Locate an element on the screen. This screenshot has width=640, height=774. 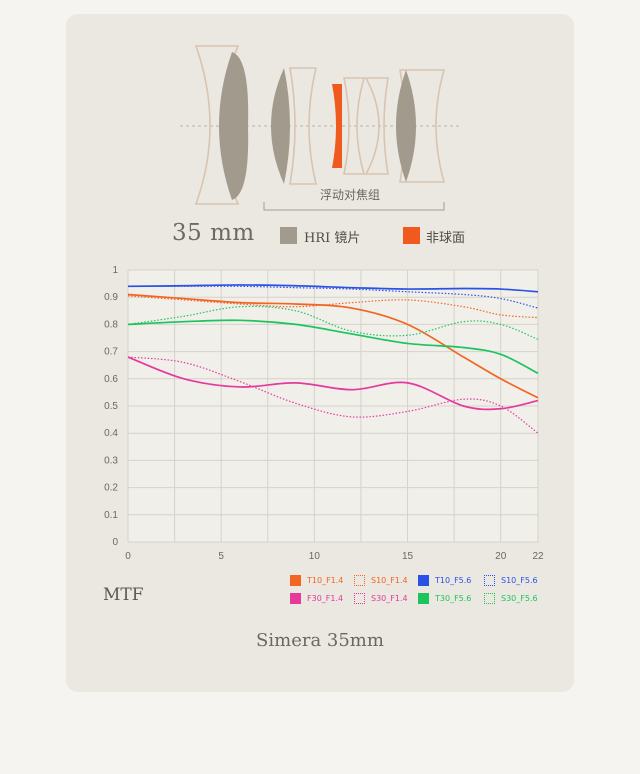
legend-label: S30_F1.4 is located at coordinates (389, 598).